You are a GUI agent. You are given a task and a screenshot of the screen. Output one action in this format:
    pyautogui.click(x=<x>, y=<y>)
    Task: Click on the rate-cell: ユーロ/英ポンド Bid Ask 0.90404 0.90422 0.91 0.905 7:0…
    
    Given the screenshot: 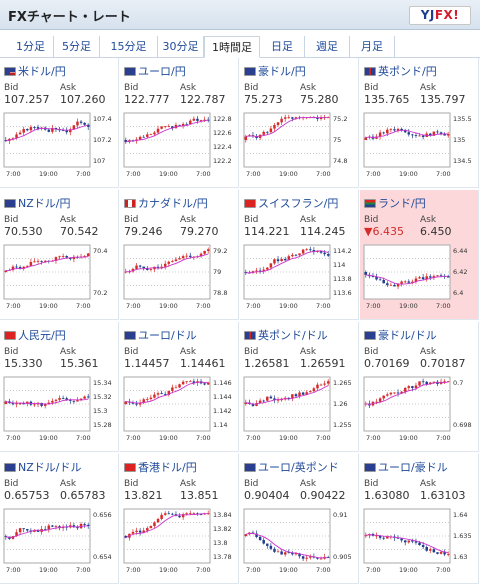 What is the action you would take?
    pyautogui.click(x=299, y=519)
    